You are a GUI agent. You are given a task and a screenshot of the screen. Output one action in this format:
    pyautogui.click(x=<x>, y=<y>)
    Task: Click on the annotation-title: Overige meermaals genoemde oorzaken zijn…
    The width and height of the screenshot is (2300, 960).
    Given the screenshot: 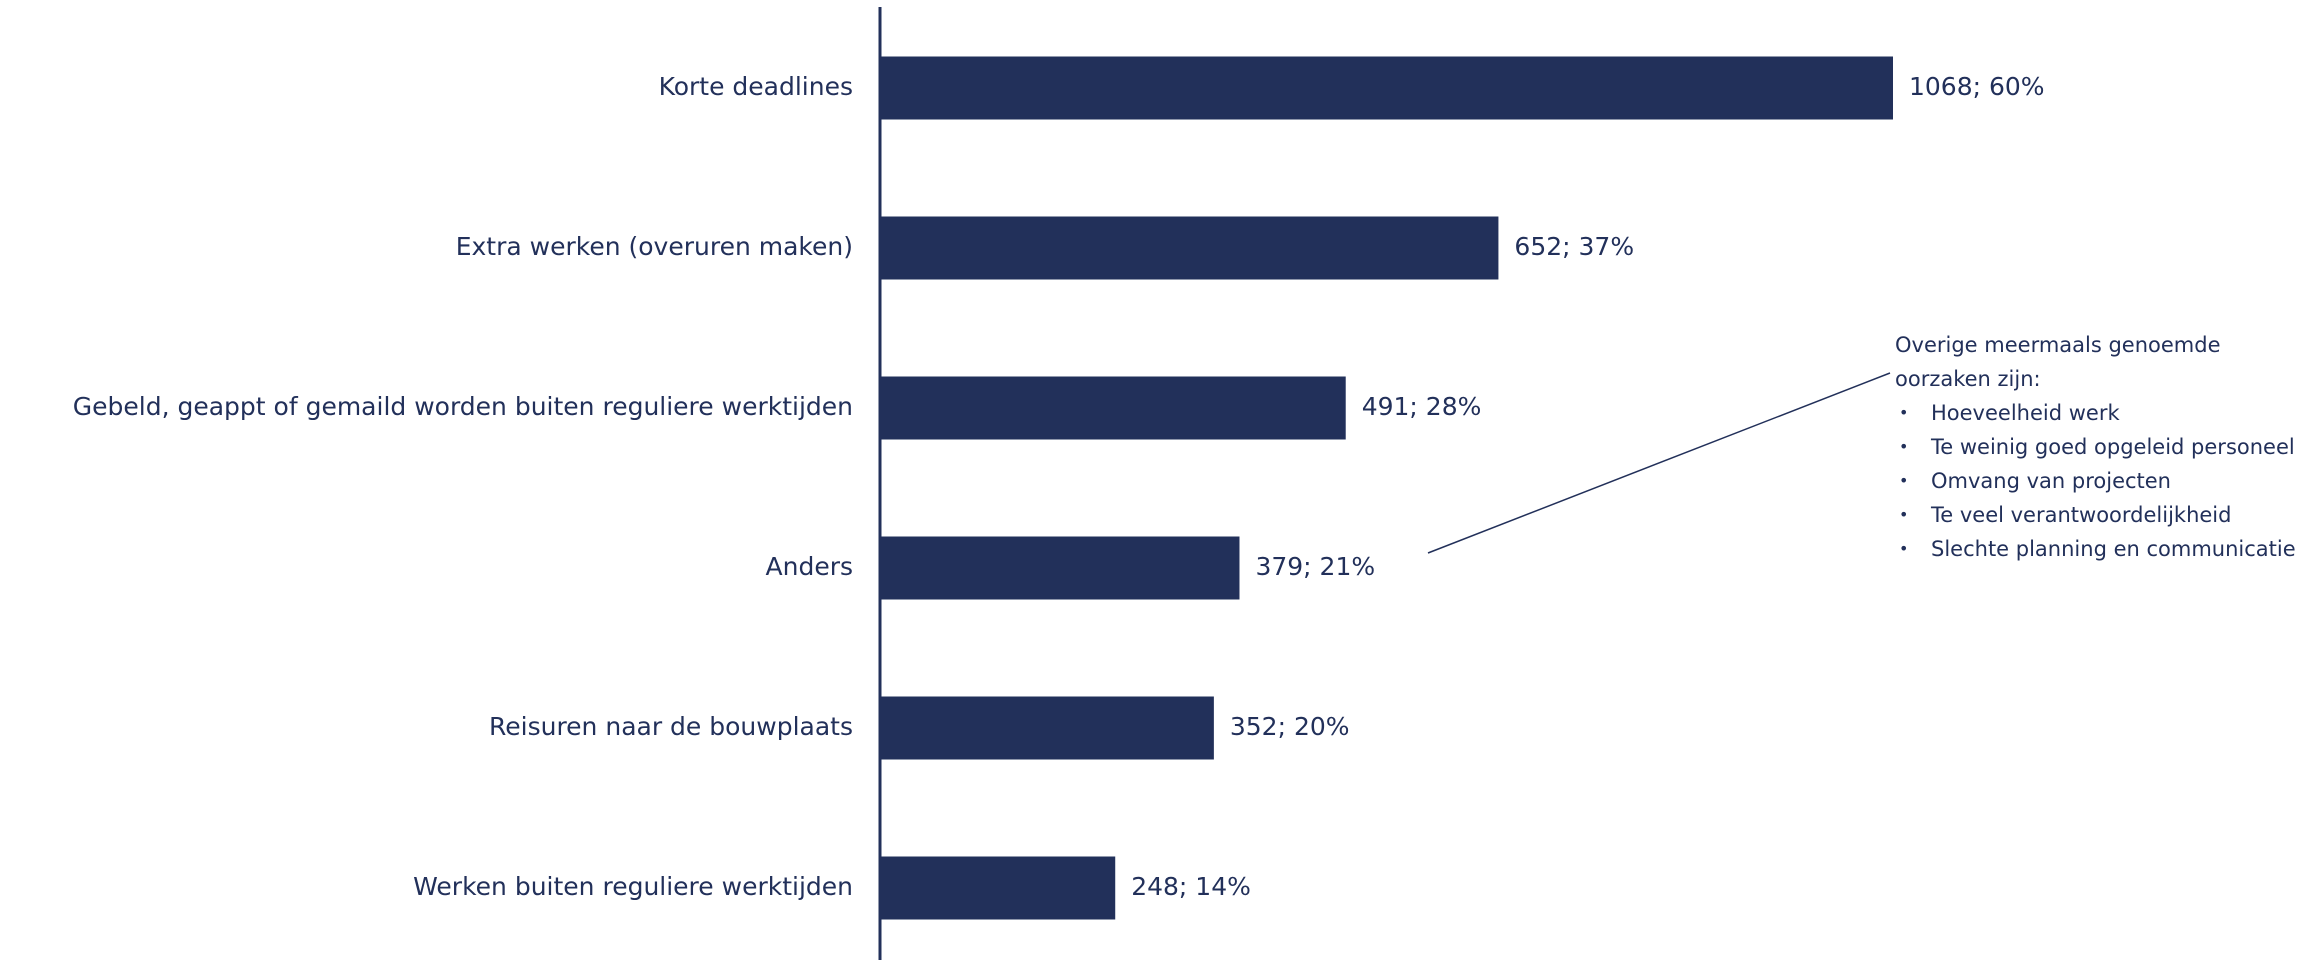 What is the action you would take?
    pyautogui.click(x=2058, y=362)
    